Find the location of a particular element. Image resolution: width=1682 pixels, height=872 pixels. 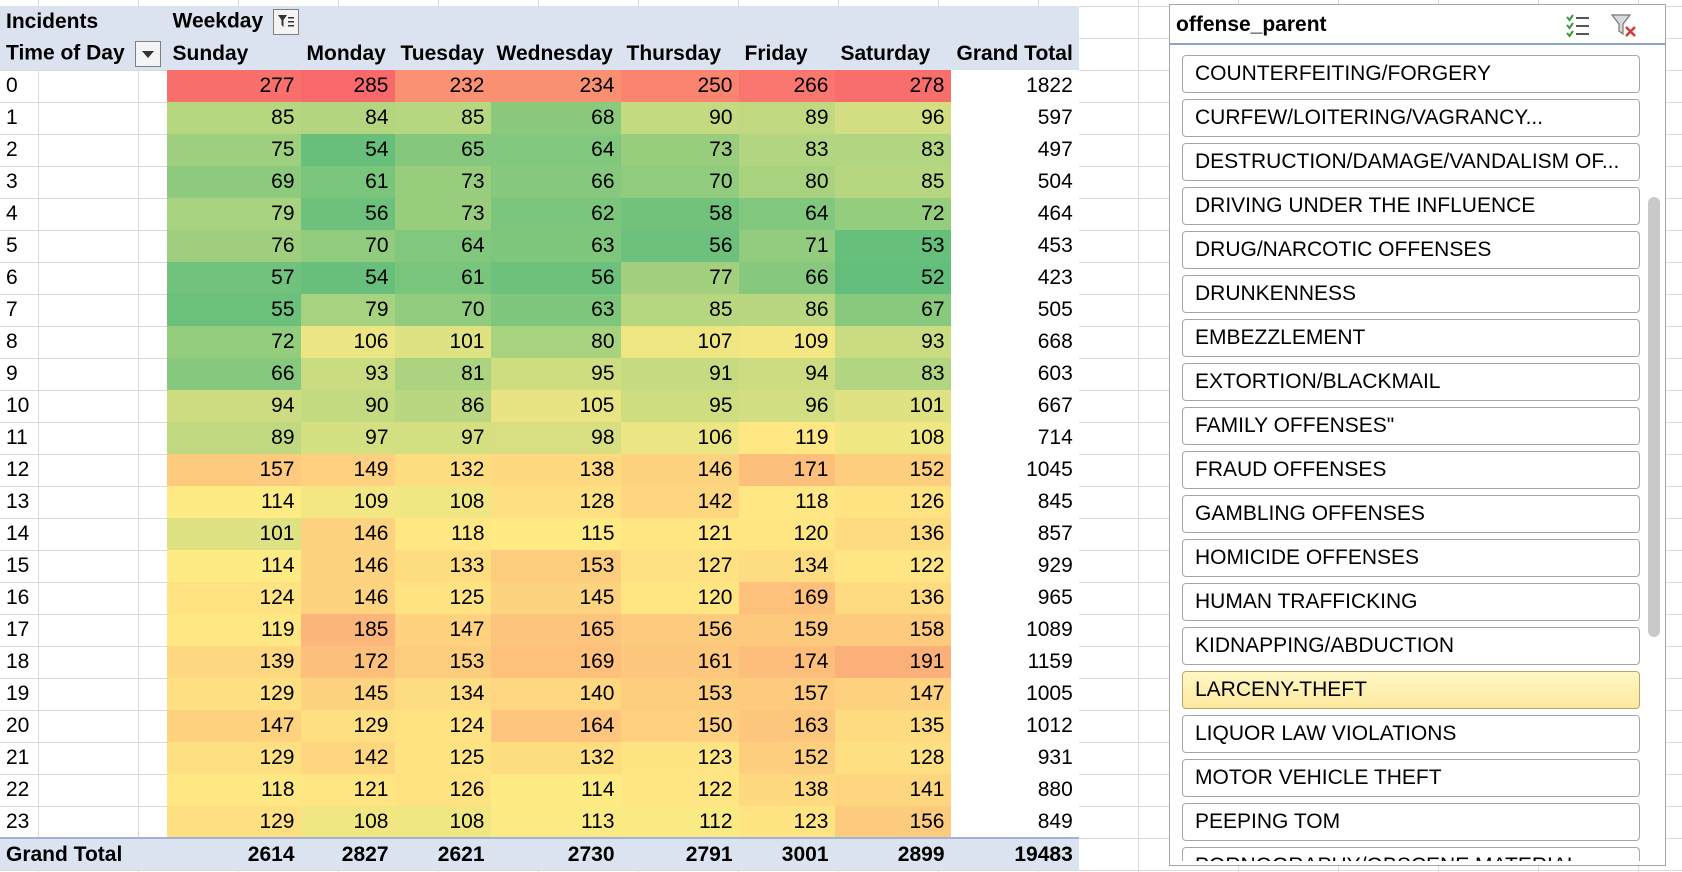

slicer-item: LIQUOR LAW VIOLATIONS is located at coordinates (1411, 734).